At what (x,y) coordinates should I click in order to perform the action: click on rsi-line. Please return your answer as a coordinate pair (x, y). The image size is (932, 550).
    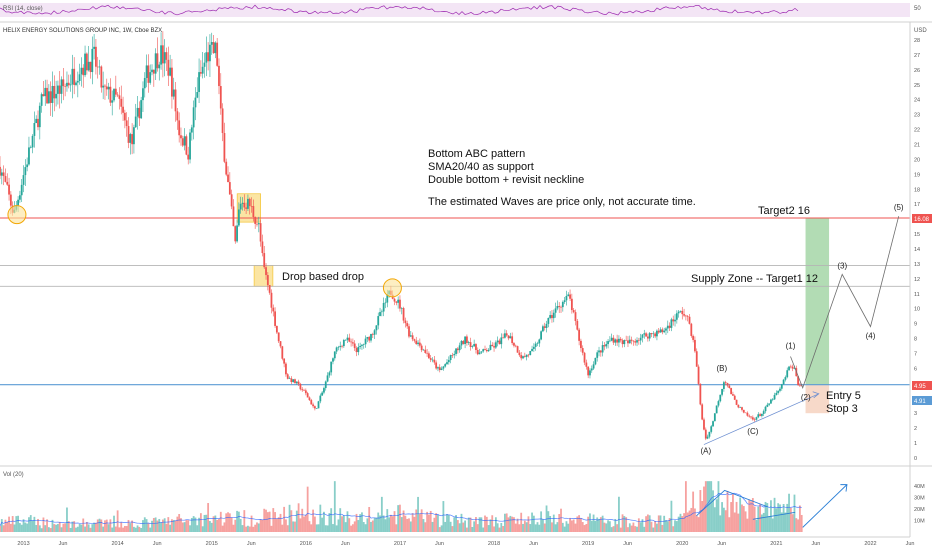
    Looking at the image, I should click on (399, 10).